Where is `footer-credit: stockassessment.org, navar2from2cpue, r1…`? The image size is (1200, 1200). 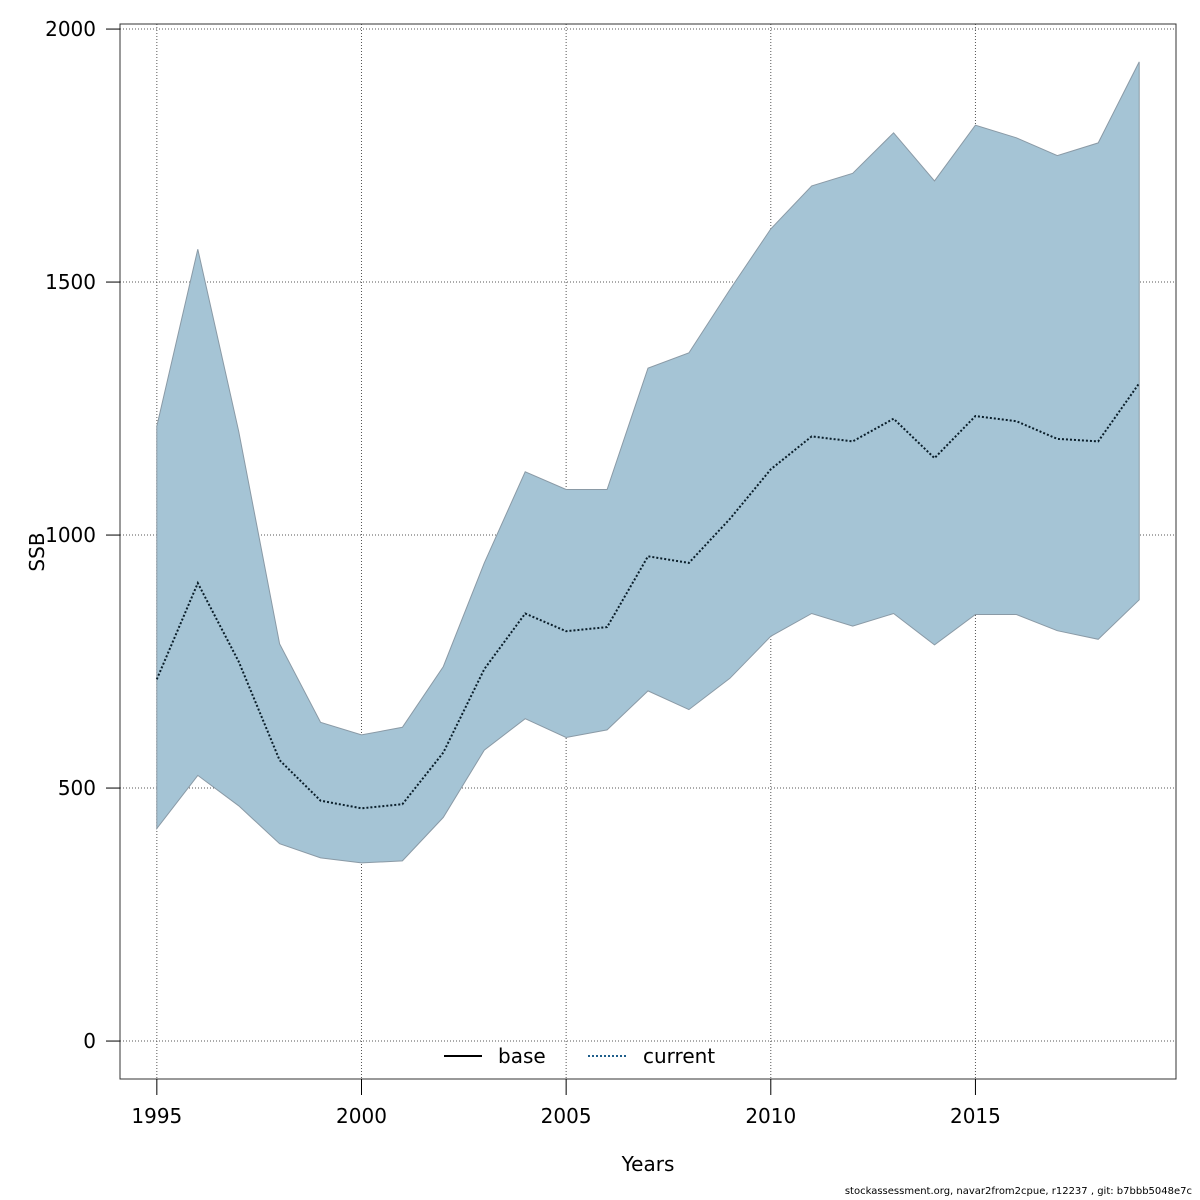 footer-credit: stockassessment.org, navar2from2cpue, r1… is located at coordinates (1018, 1191).